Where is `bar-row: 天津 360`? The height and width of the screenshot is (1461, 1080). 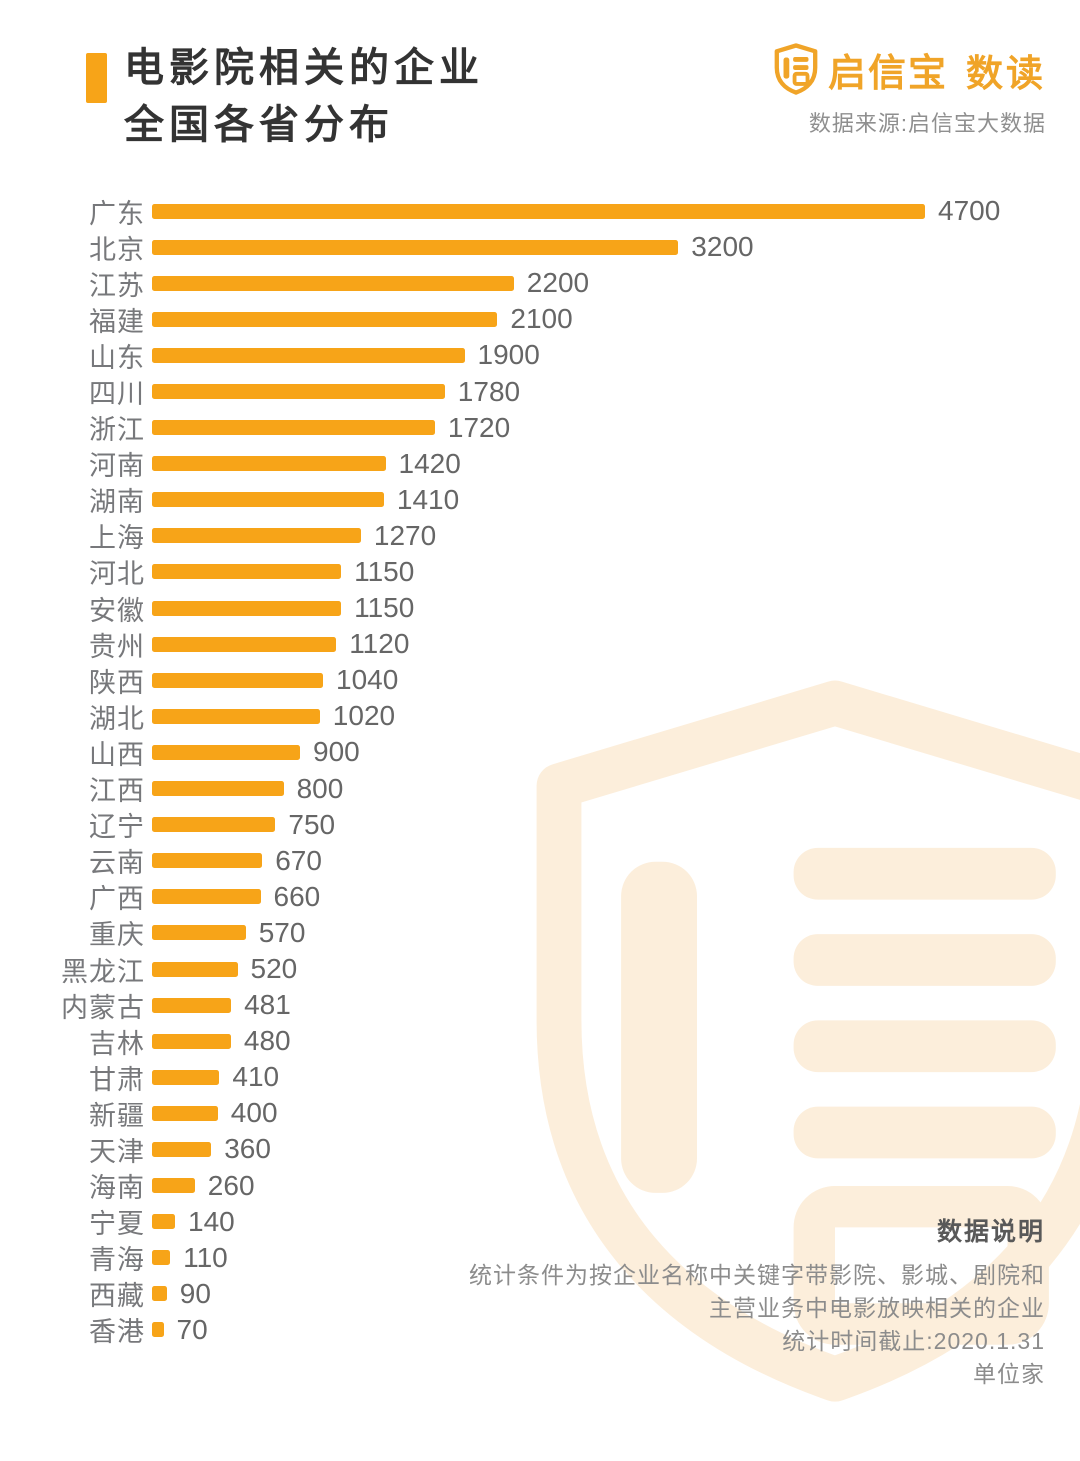 bar-row: 天津 360 is located at coordinates (530, 1149).